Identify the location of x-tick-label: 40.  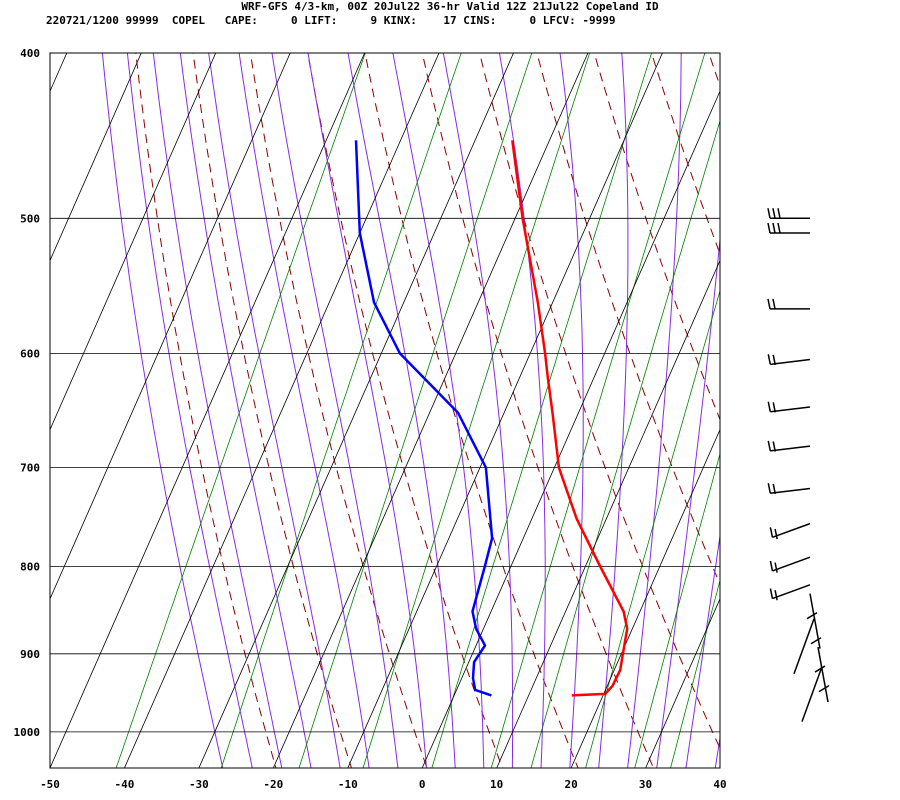
(719, 784).